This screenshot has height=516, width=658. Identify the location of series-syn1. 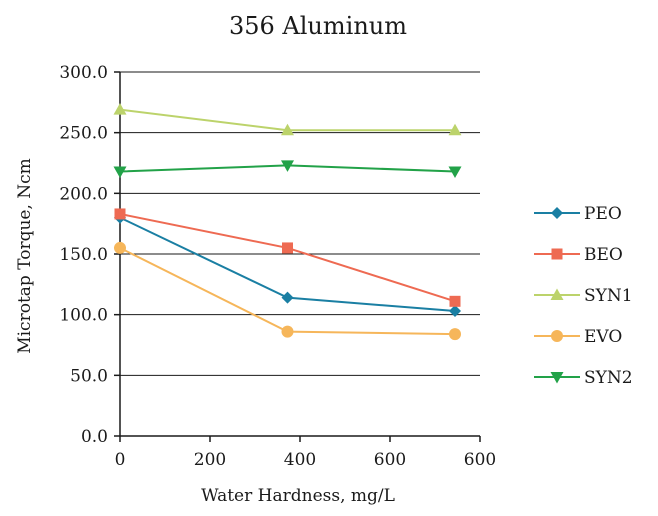
(287, 119).